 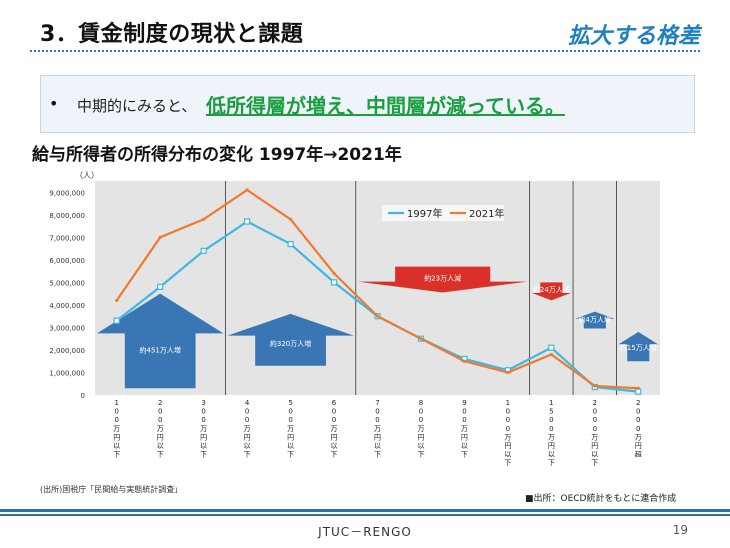 What do you see at coordinates (67, 283) in the screenshot?
I see `y-tick-label: 5,000,000` at bounding box center [67, 283].